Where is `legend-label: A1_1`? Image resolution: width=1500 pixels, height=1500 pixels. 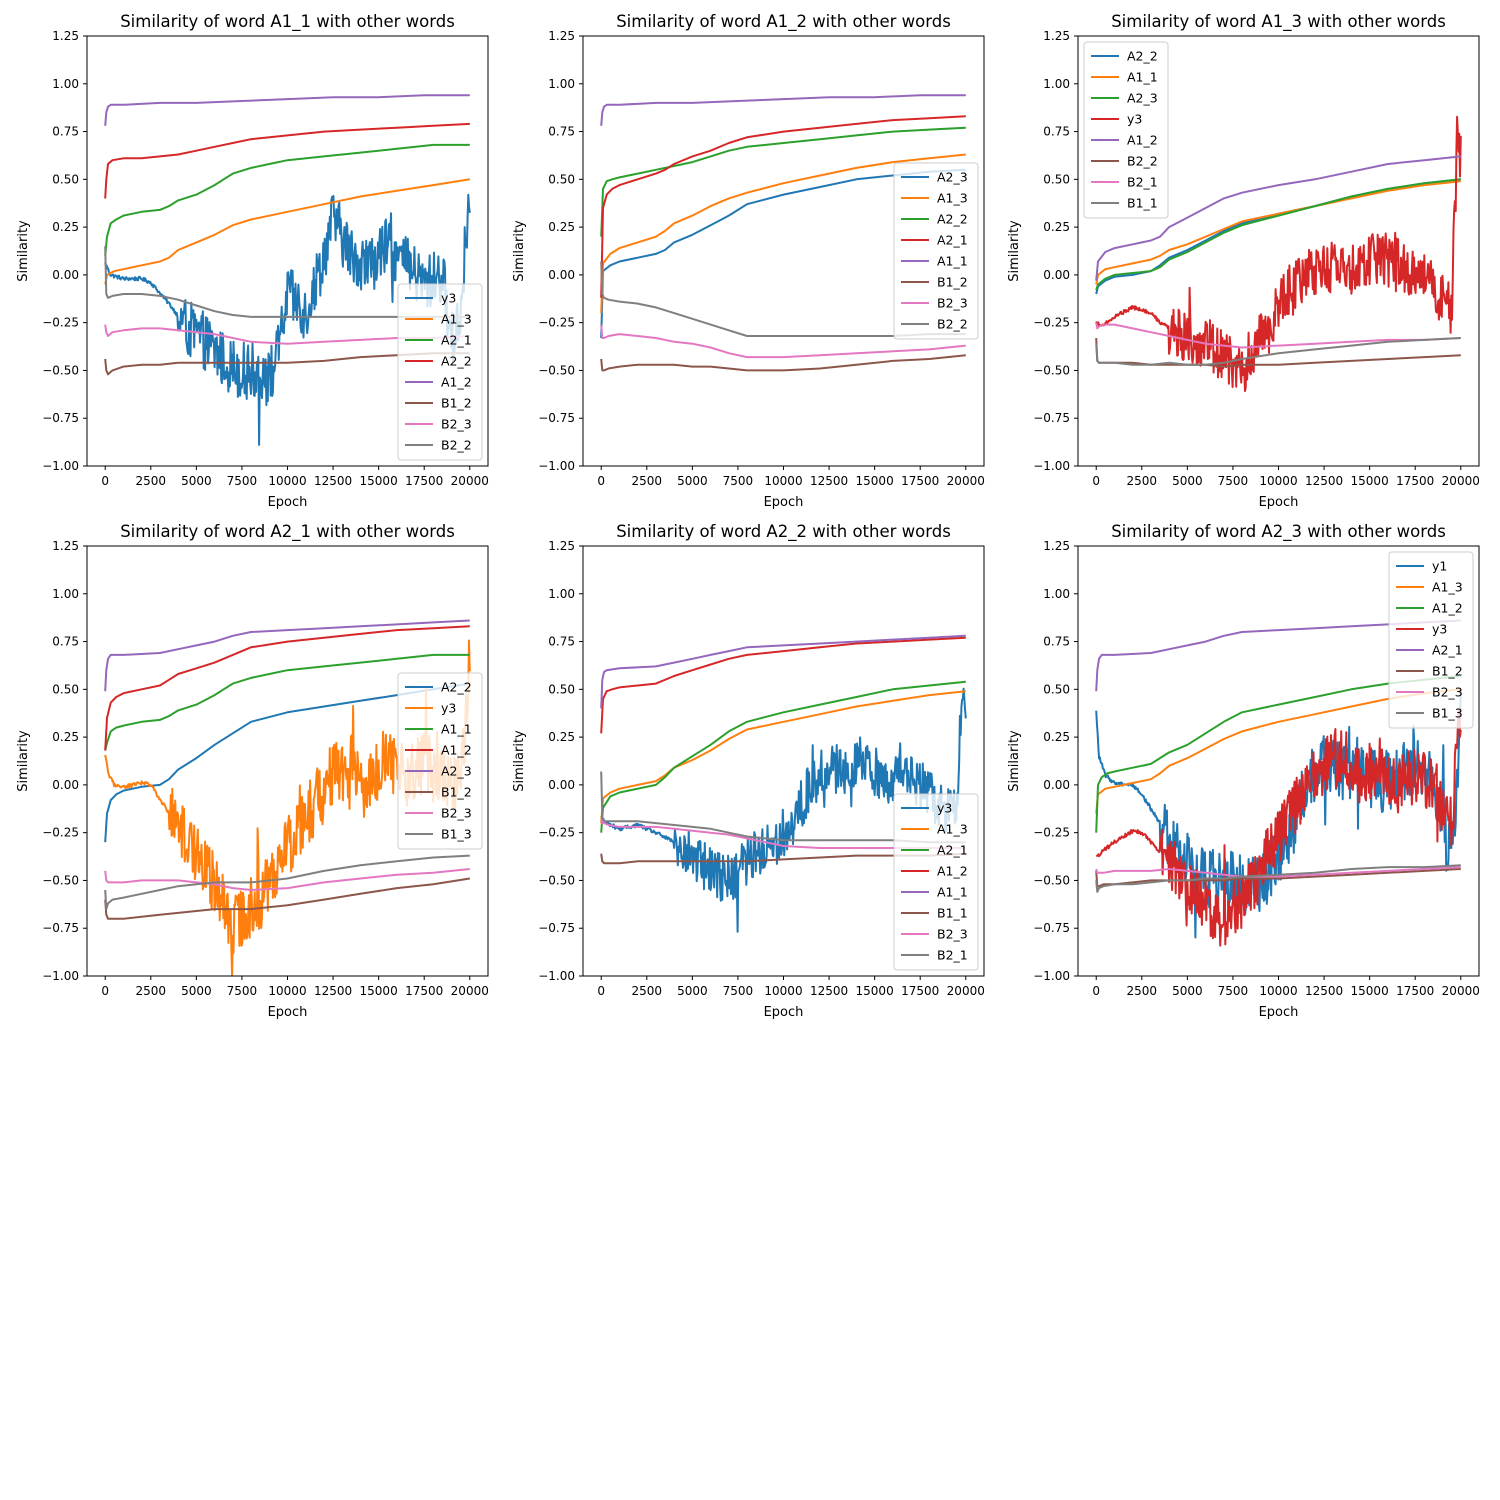
legend-label: A1_1 is located at coordinates (952, 892).